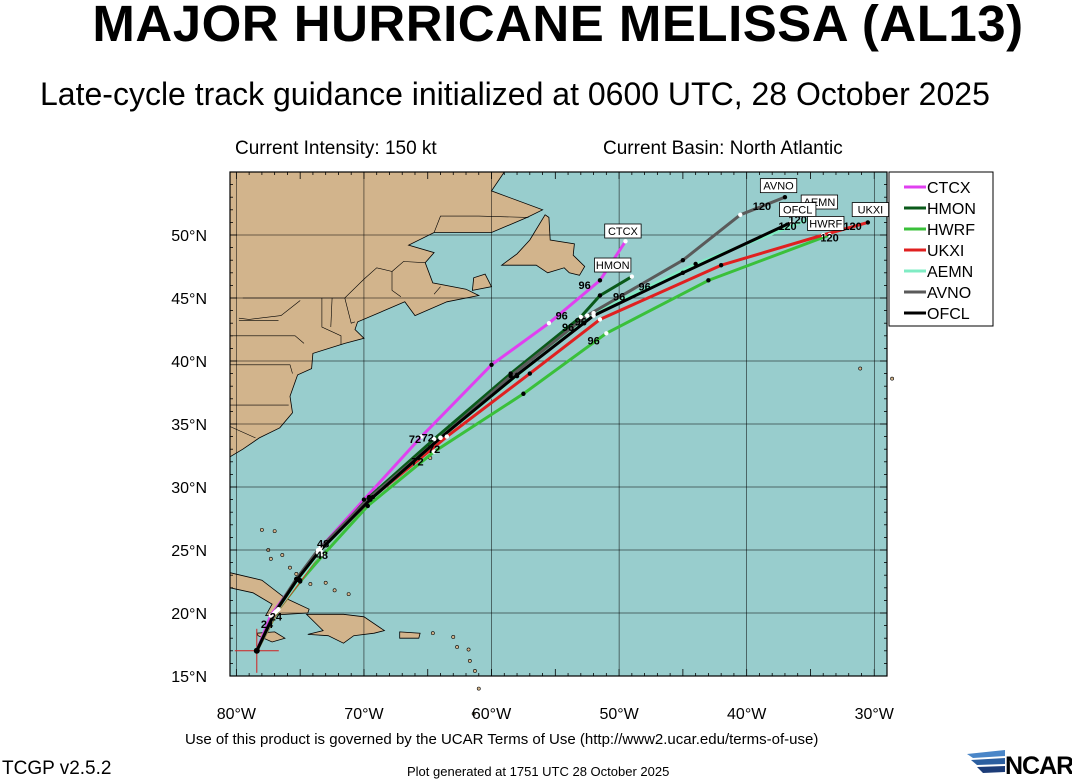  Describe the element at coordinates (825, 224) in the screenshot. I see `model-tag-hwrf: HWRF` at that location.